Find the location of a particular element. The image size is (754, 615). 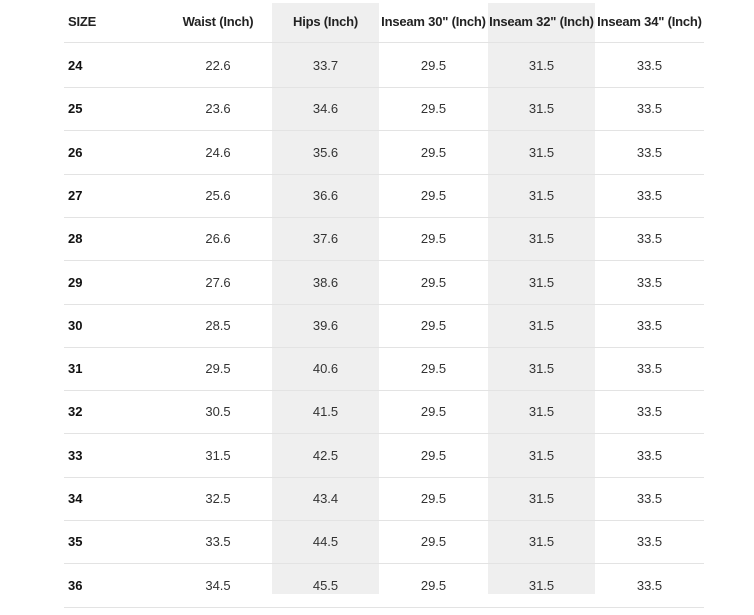

cell-waist: 23.6 is located at coordinates (218, 109).